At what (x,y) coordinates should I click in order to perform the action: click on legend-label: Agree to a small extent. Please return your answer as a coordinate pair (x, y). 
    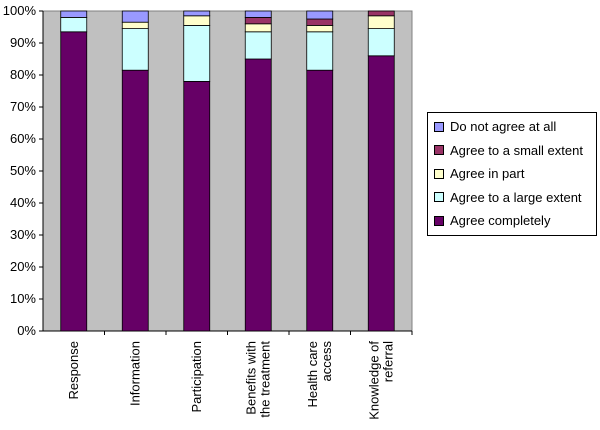
    Looking at the image, I should click on (516, 150).